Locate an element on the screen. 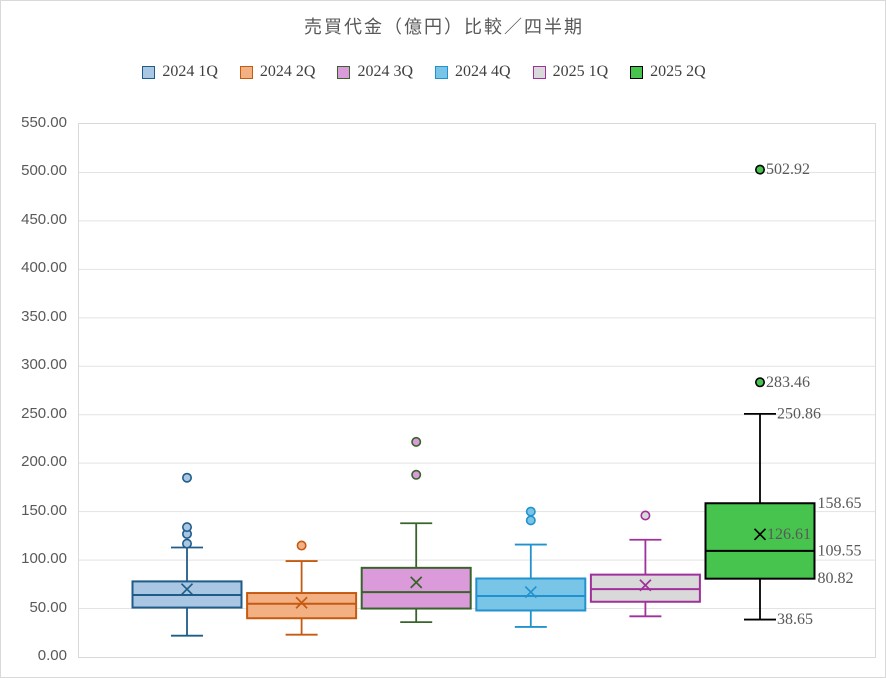  y-tick-label: 450.00 is located at coordinates (44, 219).